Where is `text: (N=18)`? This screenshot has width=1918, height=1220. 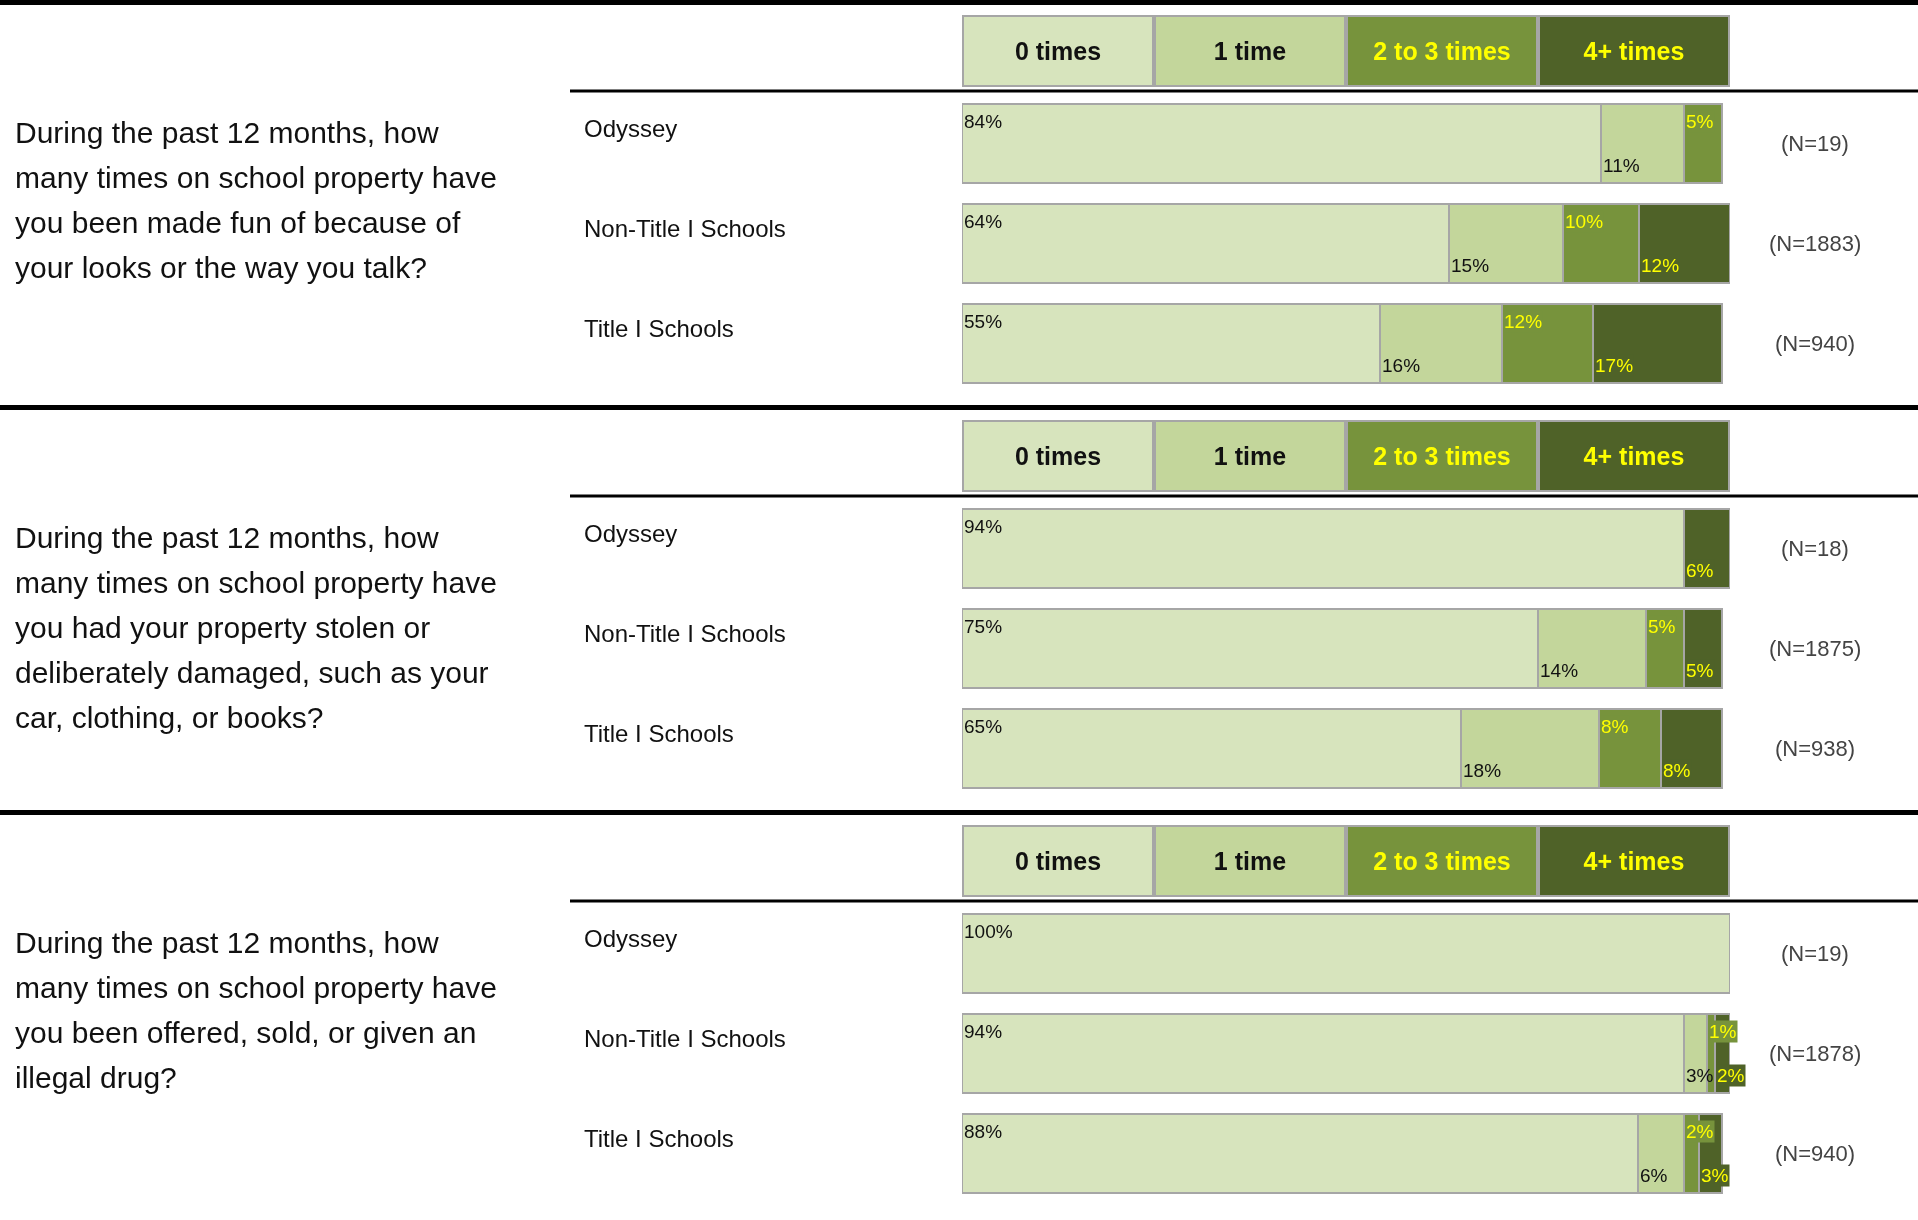 text: (N=18) is located at coordinates (1815, 548).